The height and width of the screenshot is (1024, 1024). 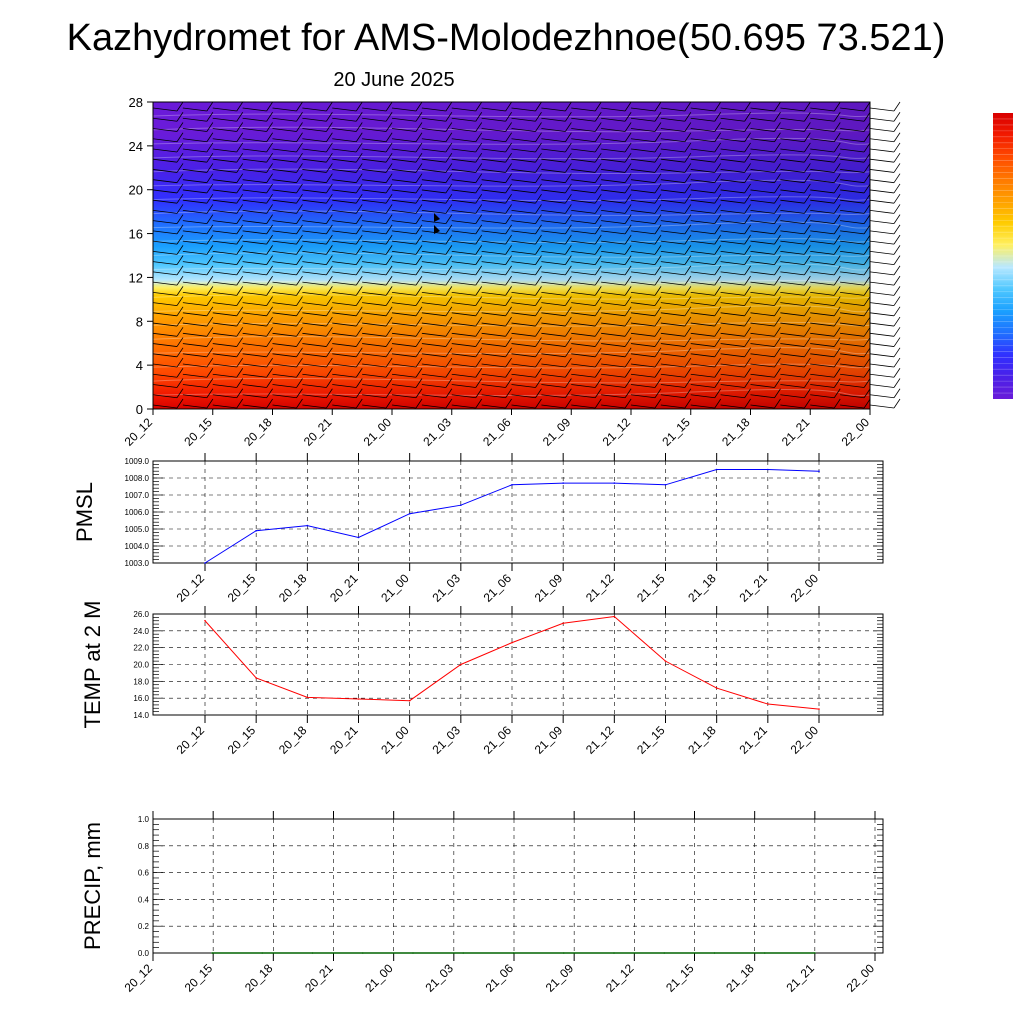 What do you see at coordinates (753, 588) in the screenshot?
I see `x-tick-label: 21_21` at bounding box center [753, 588].